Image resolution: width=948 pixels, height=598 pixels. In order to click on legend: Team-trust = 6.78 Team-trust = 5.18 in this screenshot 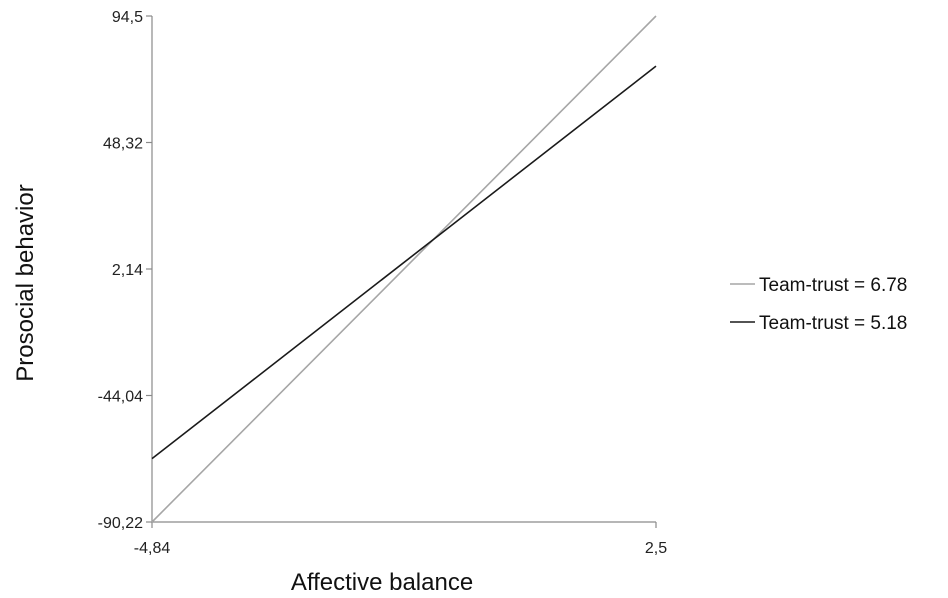, I will do `click(818, 304)`.